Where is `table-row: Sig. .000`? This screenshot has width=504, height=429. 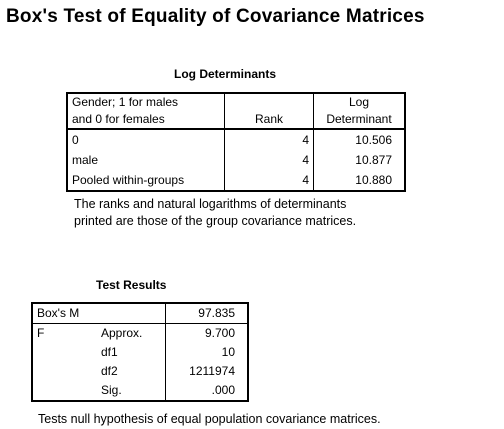 table-row: Sig. .000 is located at coordinates (140, 391).